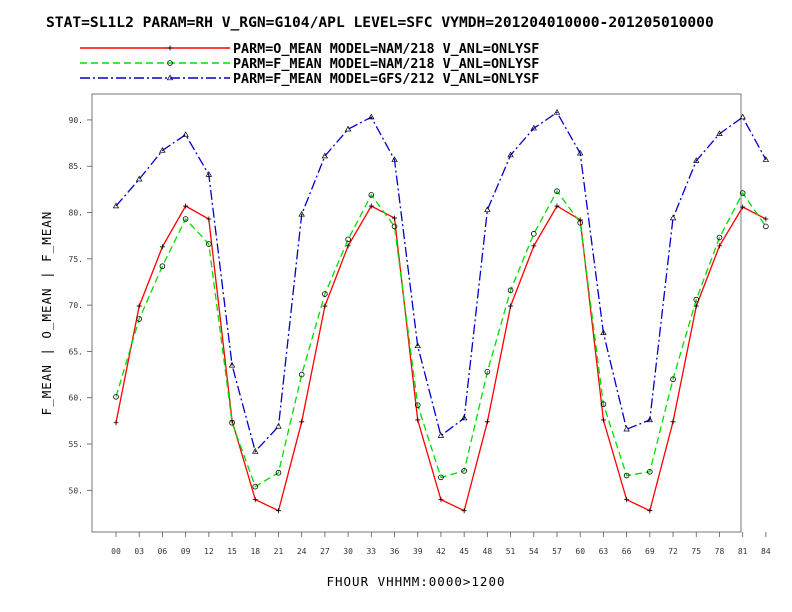  Describe the element at coordinates (418, 551) in the screenshot. I see `x-tick-label: 39` at that location.